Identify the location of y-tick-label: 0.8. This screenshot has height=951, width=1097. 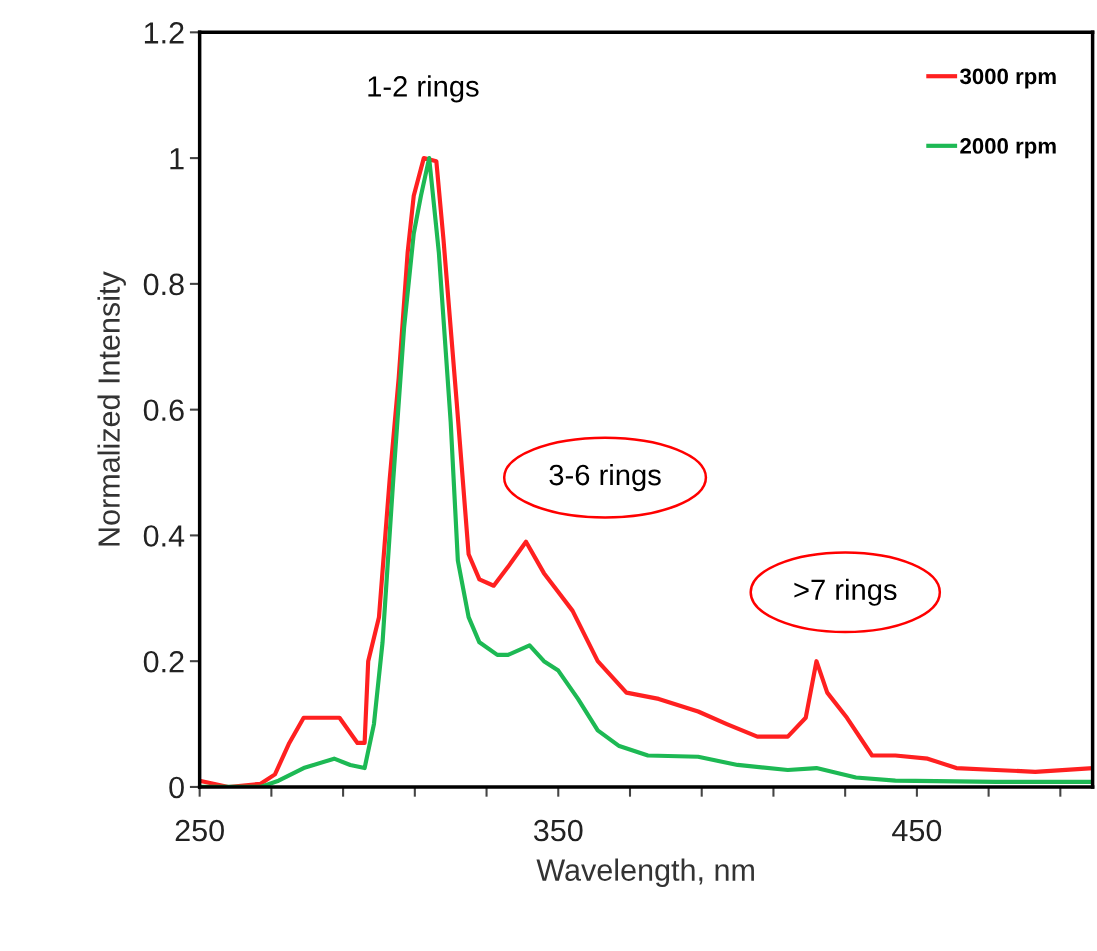
(163, 284).